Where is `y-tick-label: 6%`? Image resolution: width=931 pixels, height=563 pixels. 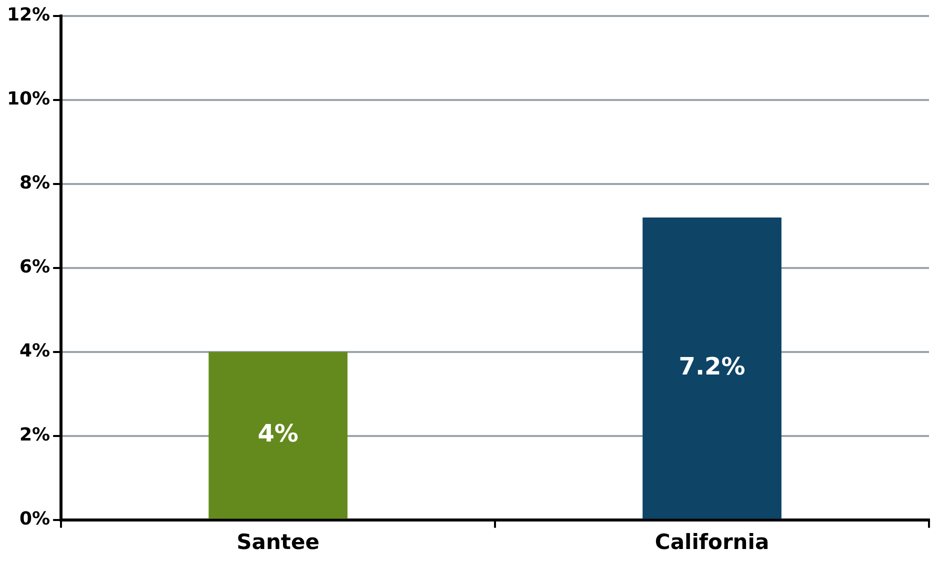 y-tick-label: 6% is located at coordinates (35, 267).